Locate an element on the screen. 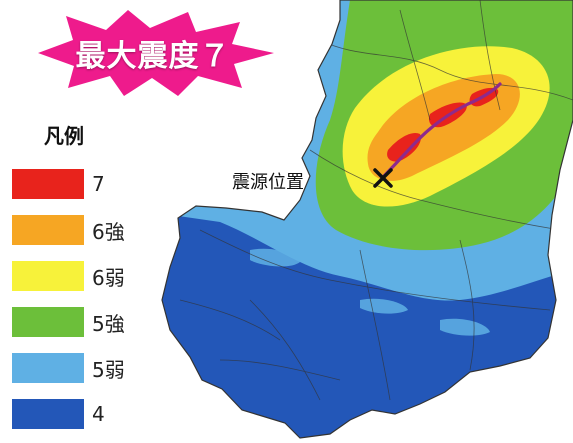 The height and width of the screenshot is (443, 573). starburst-shape is located at coordinates (156, 53).